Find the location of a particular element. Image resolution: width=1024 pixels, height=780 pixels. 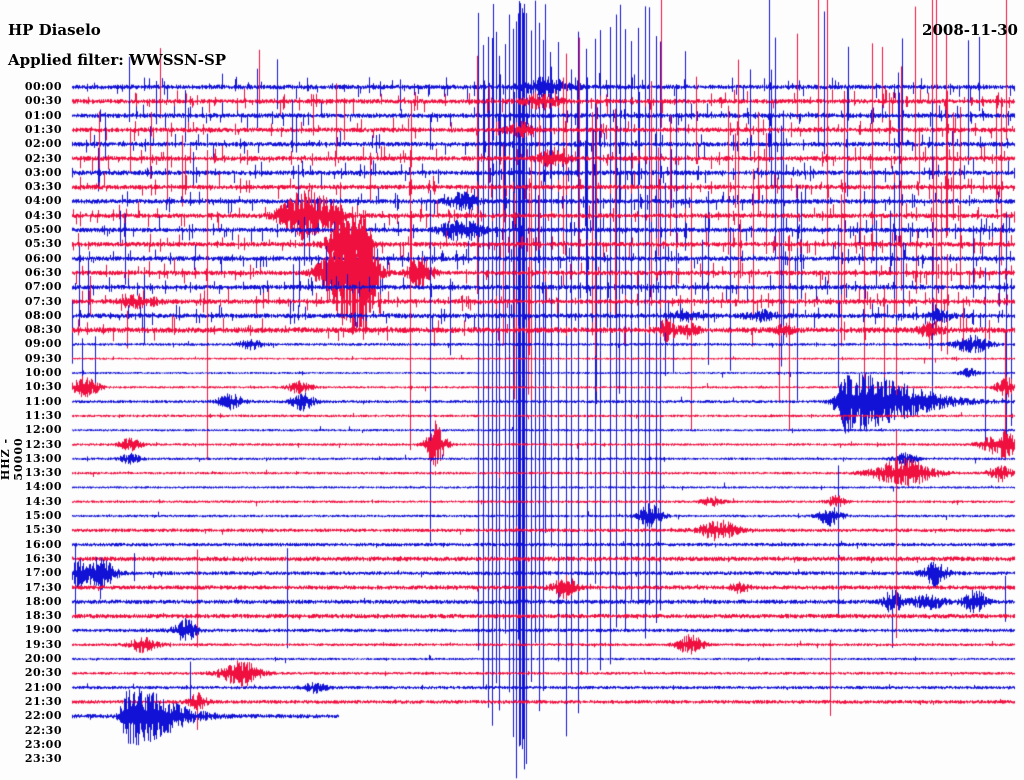

time-label: 20:30 is located at coordinates (43, 673).